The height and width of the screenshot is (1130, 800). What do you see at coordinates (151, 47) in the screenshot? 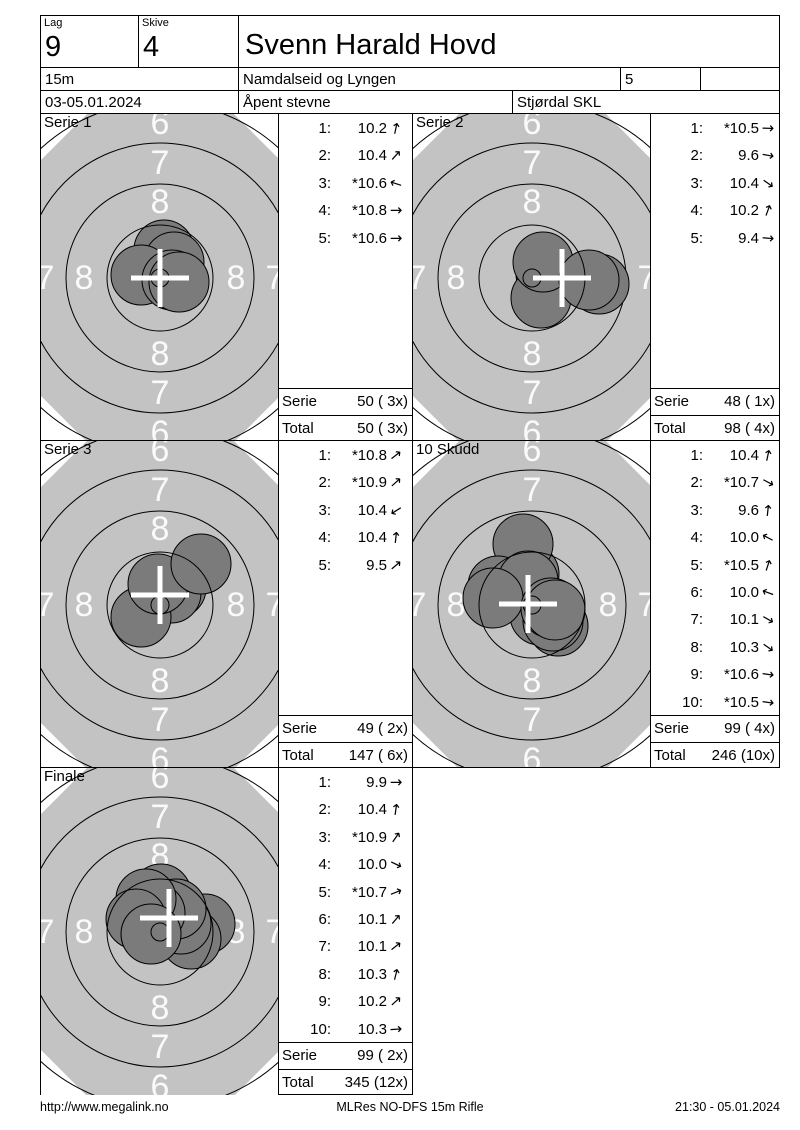
I see `skive-value: 4` at bounding box center [151, 47].